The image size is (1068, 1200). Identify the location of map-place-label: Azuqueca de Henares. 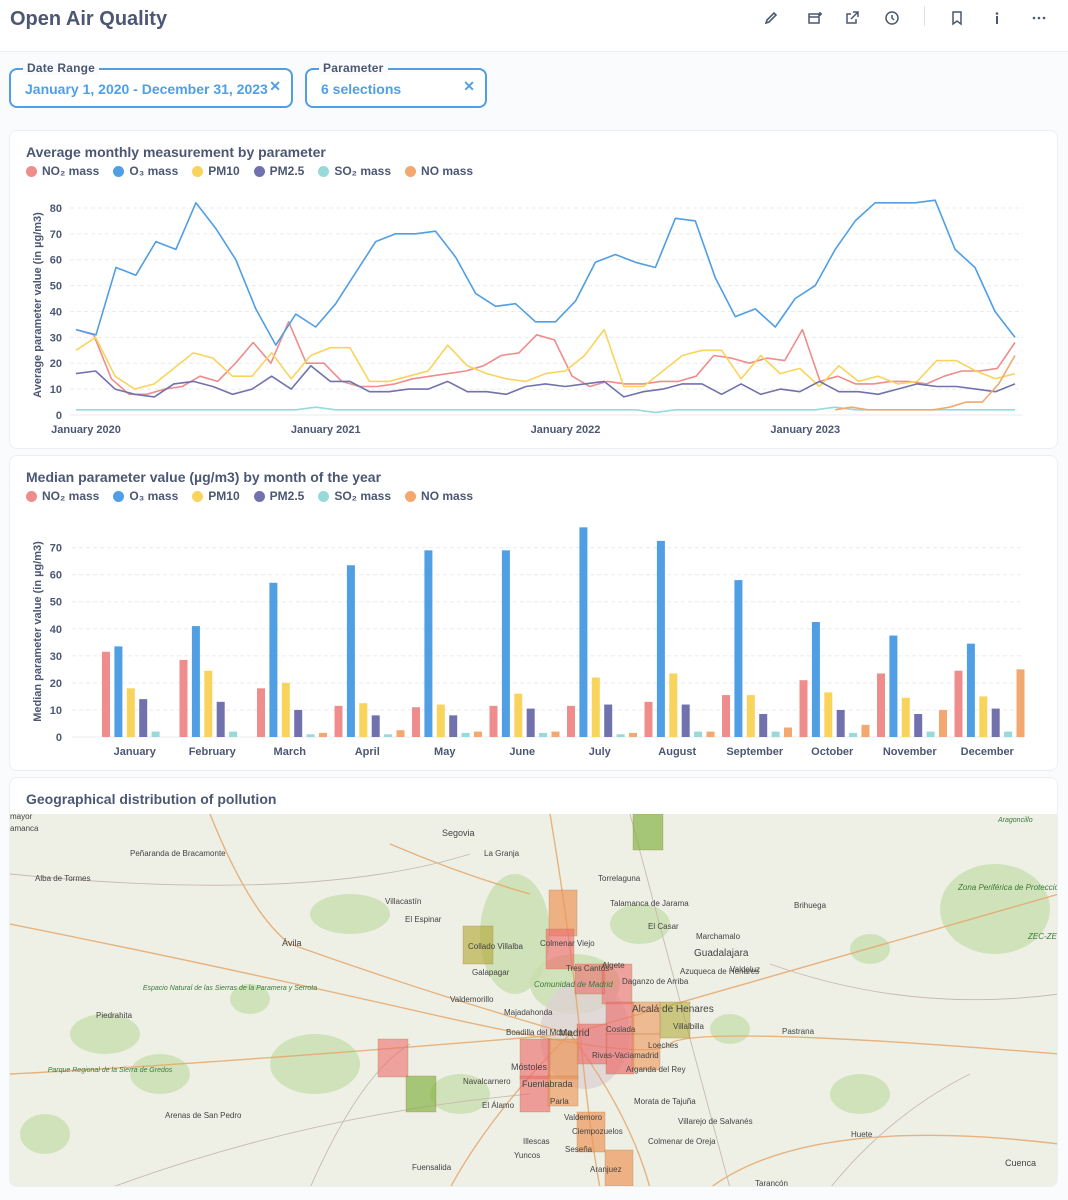
(719, 971).